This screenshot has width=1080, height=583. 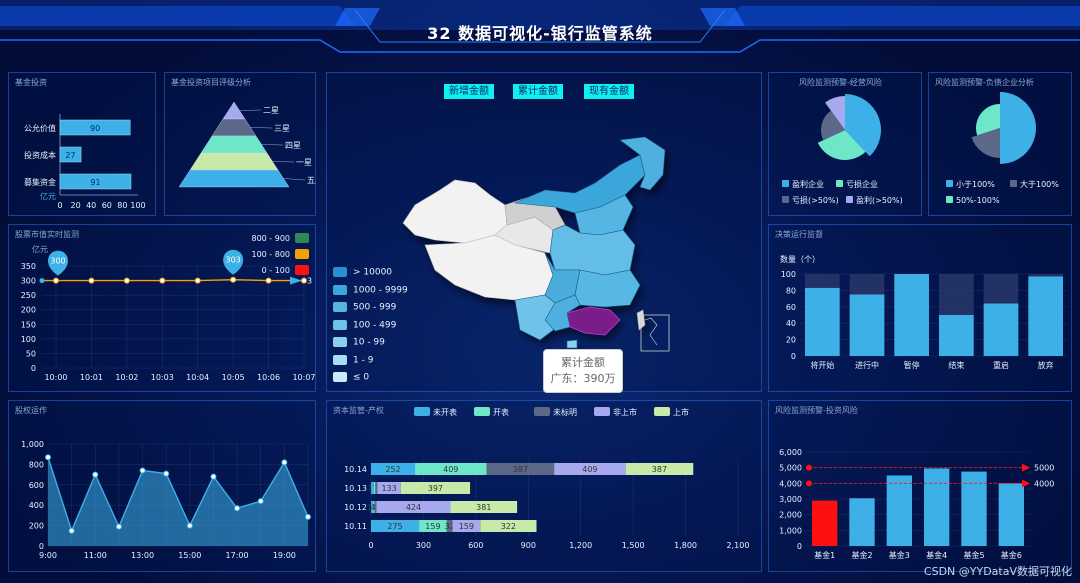 What do you see at coordinates (375, 507) in the screenshot?
I see `capital-bar-label: 41` at bounding box center [375, 507].